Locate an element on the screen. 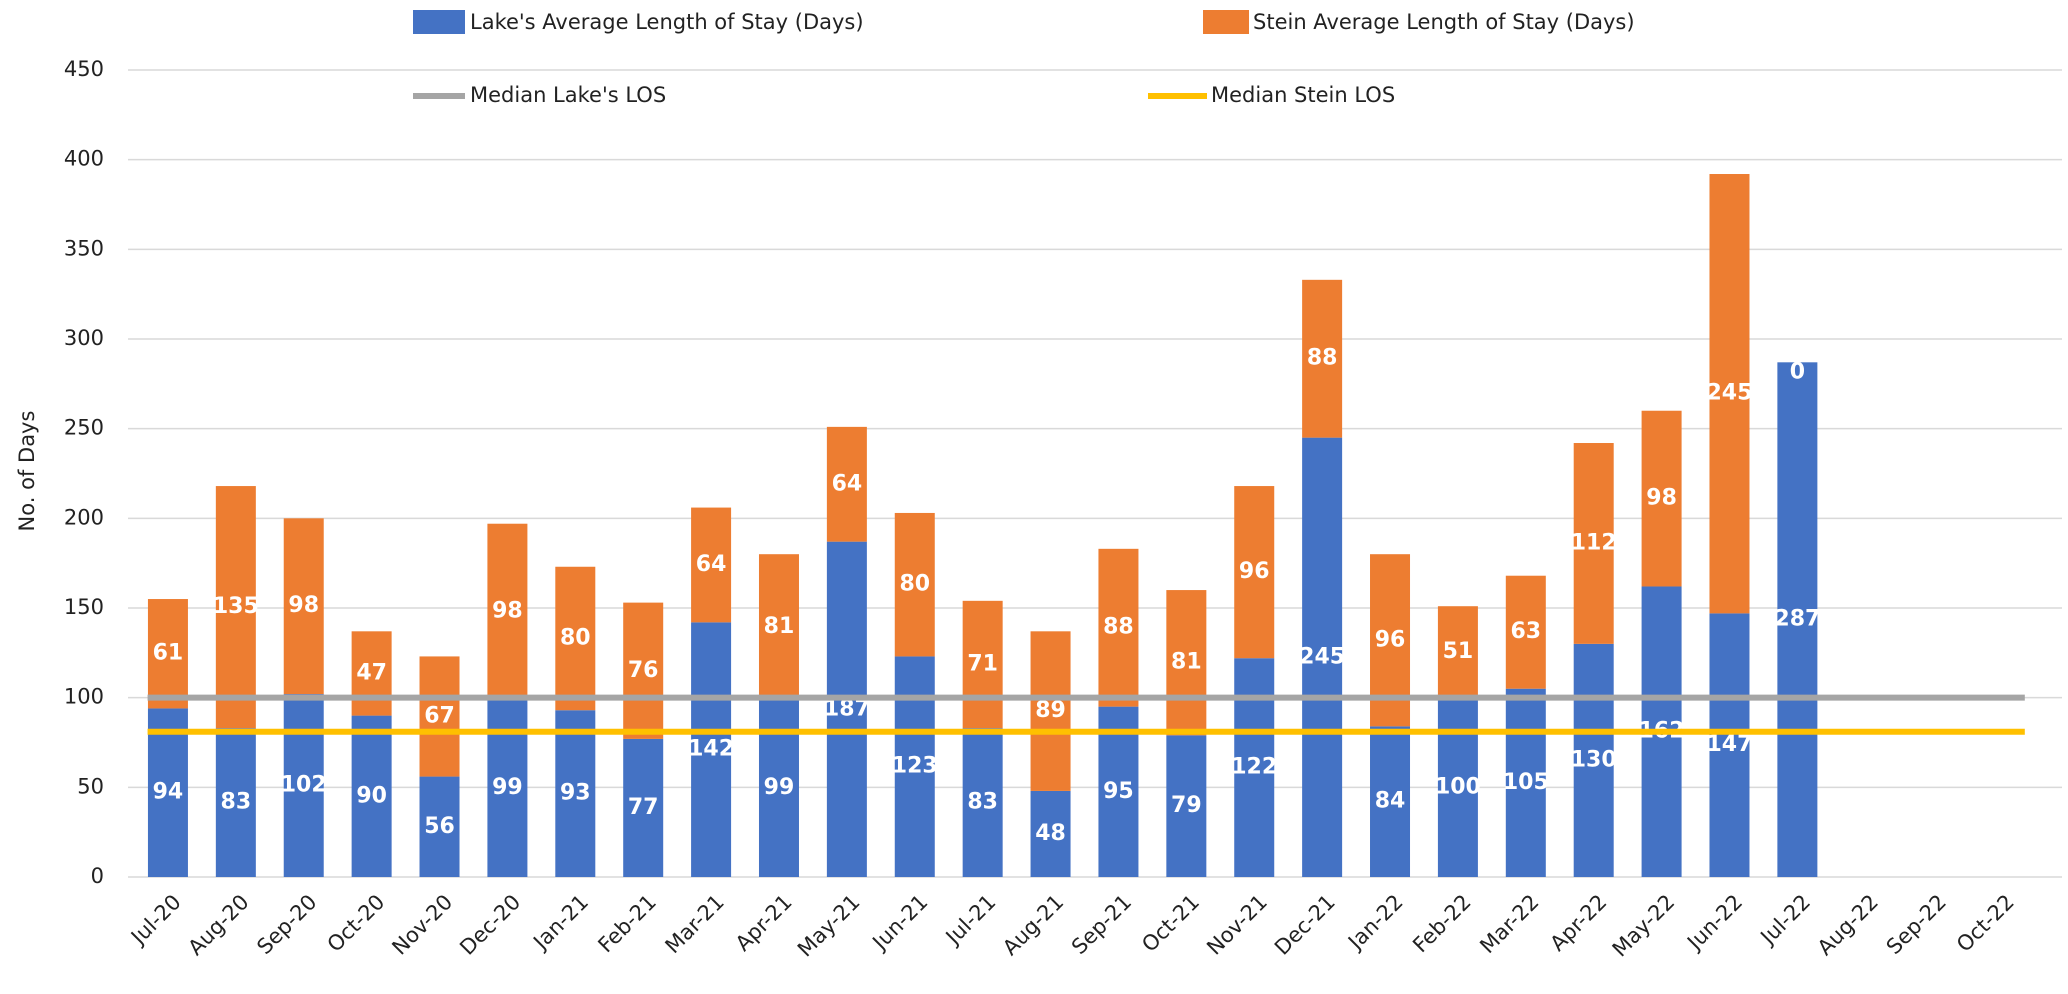  data-label: 84 is located at coordinates (1390, 801).